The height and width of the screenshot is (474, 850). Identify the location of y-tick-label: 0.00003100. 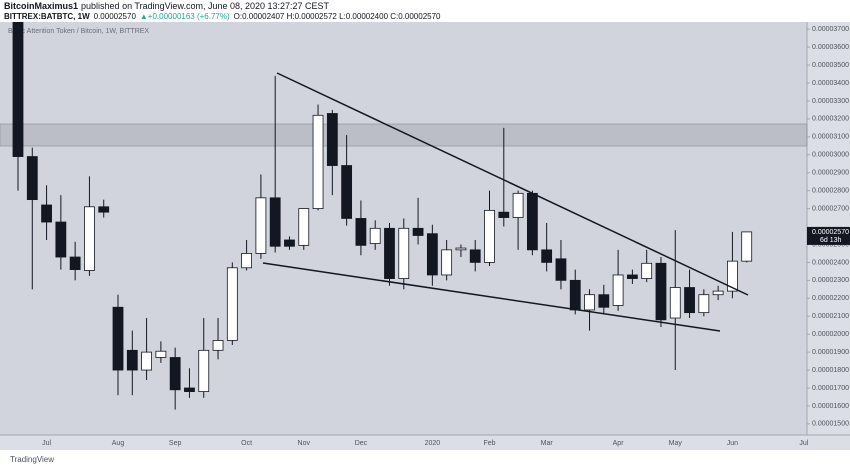
(830, 137).